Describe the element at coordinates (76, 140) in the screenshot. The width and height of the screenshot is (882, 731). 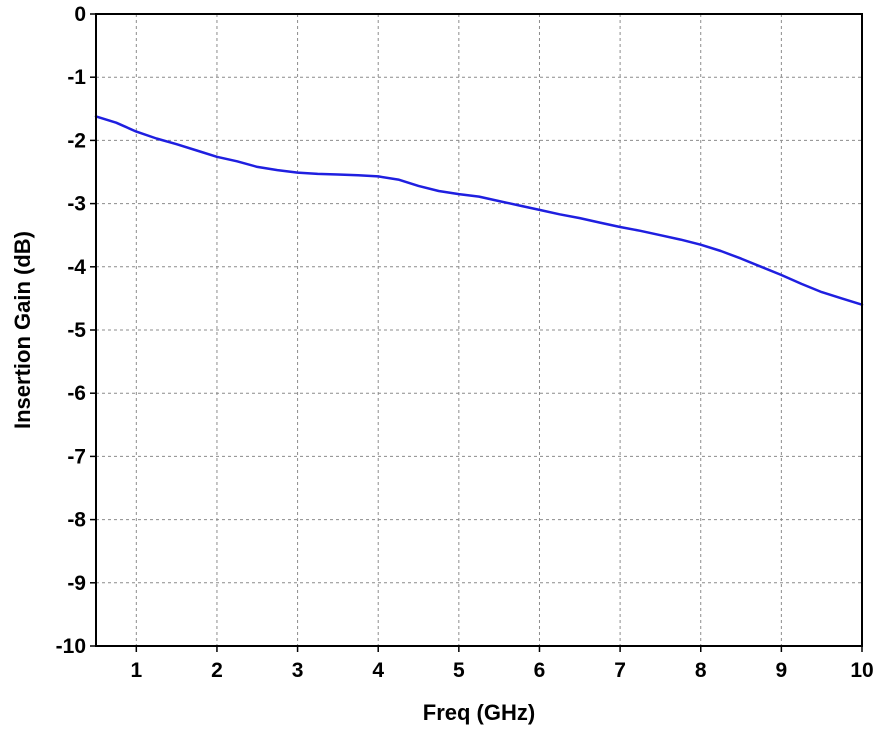
I see `y-tick-label: -2` at that location.